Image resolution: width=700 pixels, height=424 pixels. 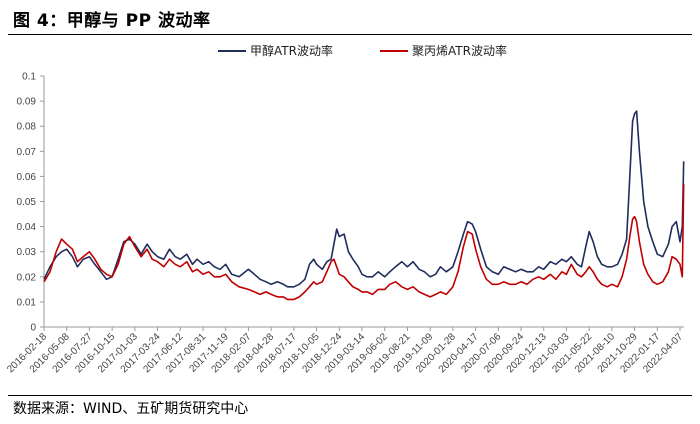 What do you see at coordinates (362, 50) in the screenshot?
I see `chart-legend: 甲醇ATR波动率 聚丙烯ATR波动率` at bounding box center [362, 50].